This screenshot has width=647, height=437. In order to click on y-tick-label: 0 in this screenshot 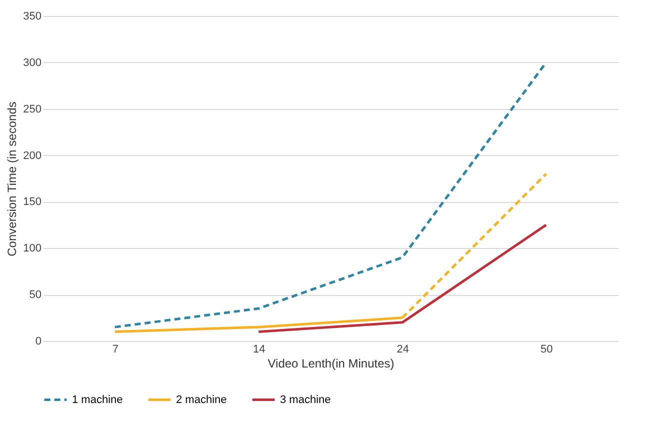, I will do `click(38, 342)`.